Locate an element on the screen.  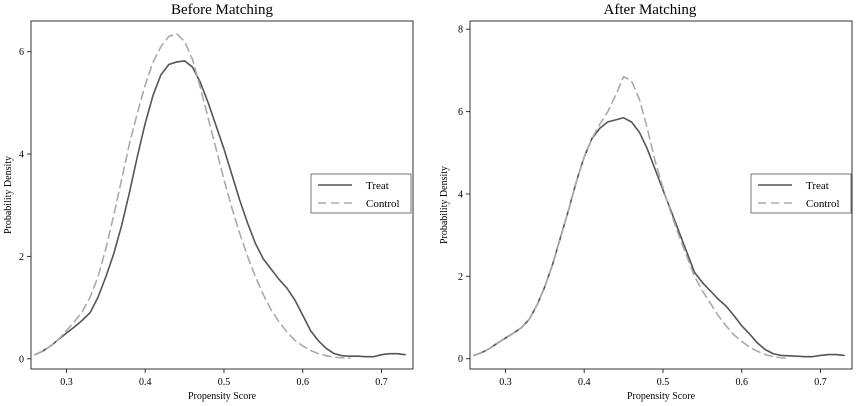
chart-title: Before Matching is located at coordinates (222, 10).